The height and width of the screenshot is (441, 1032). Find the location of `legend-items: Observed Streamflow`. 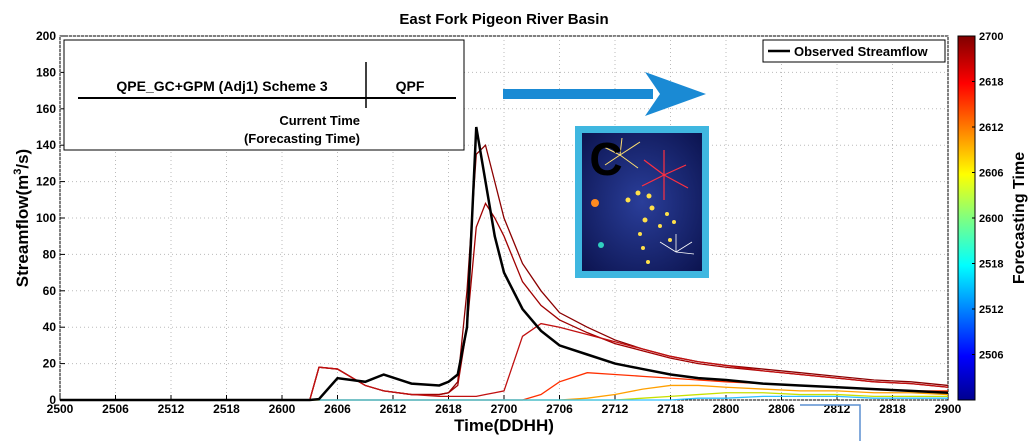

legend-items: Observed Streamflow is located at coordinates (848, 51).